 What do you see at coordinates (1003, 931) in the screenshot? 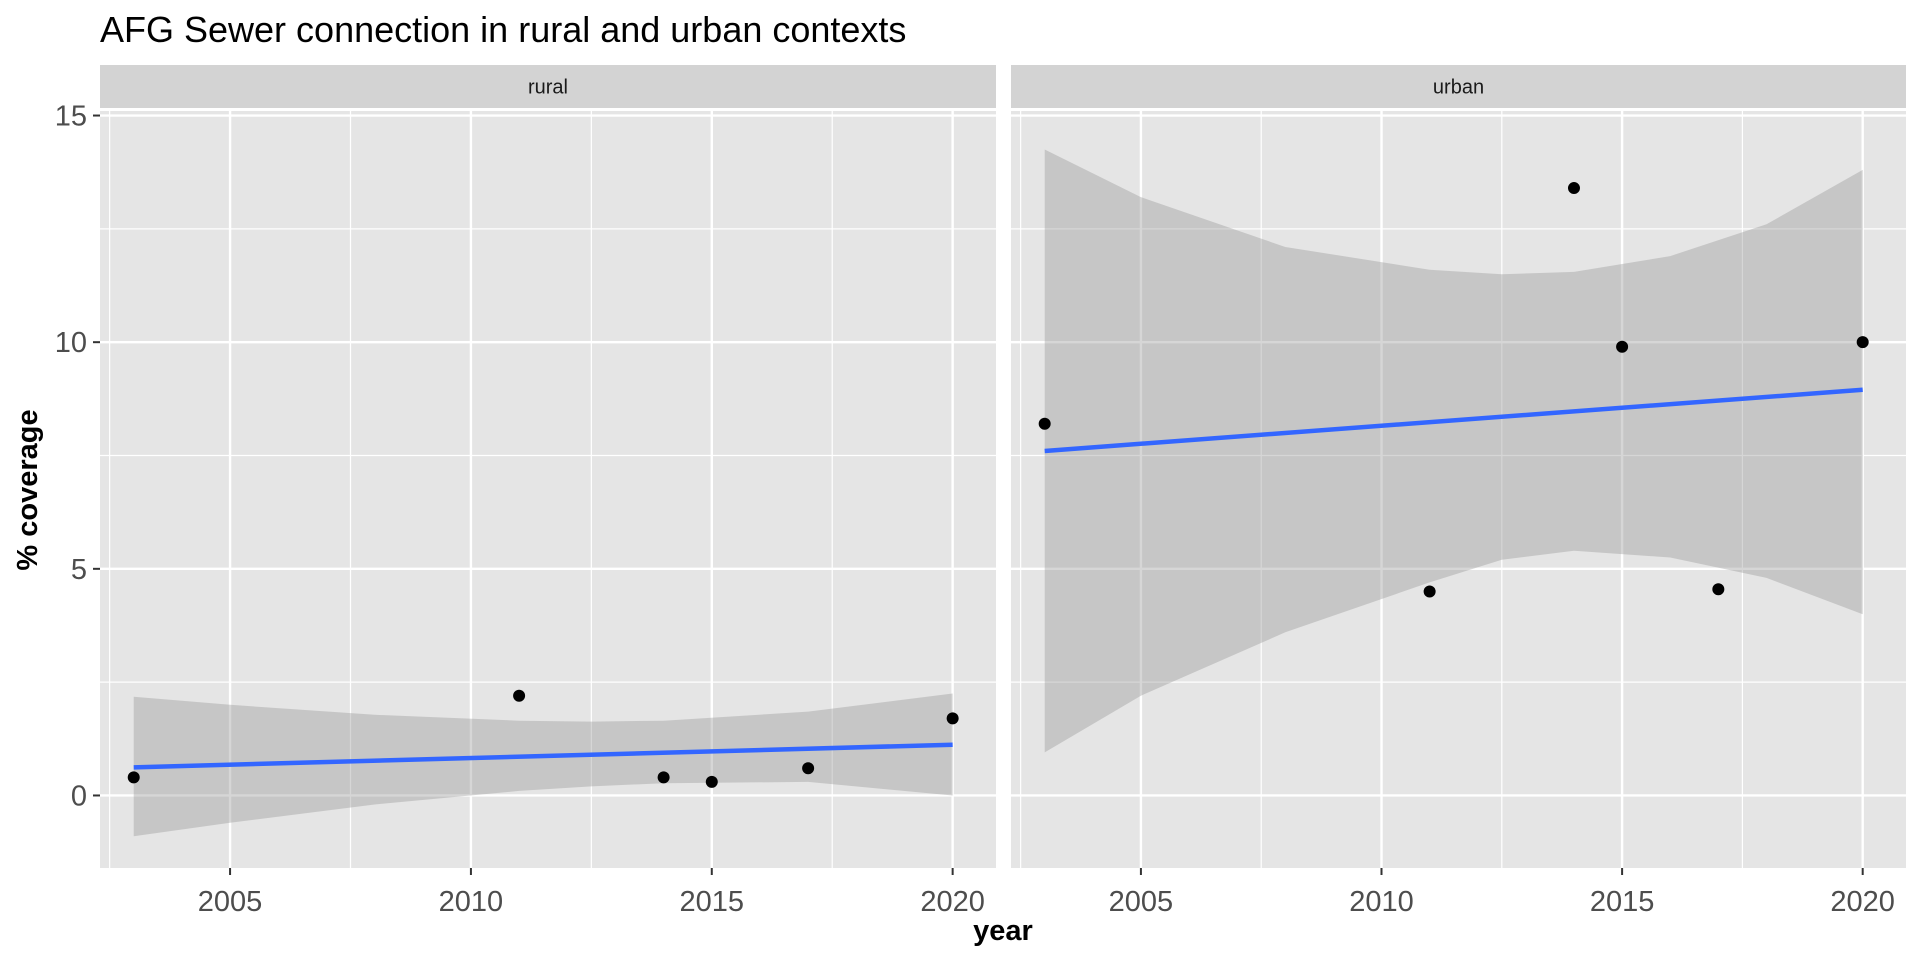
I see `x-axis-title: year` at bounding box center [1003, 931].